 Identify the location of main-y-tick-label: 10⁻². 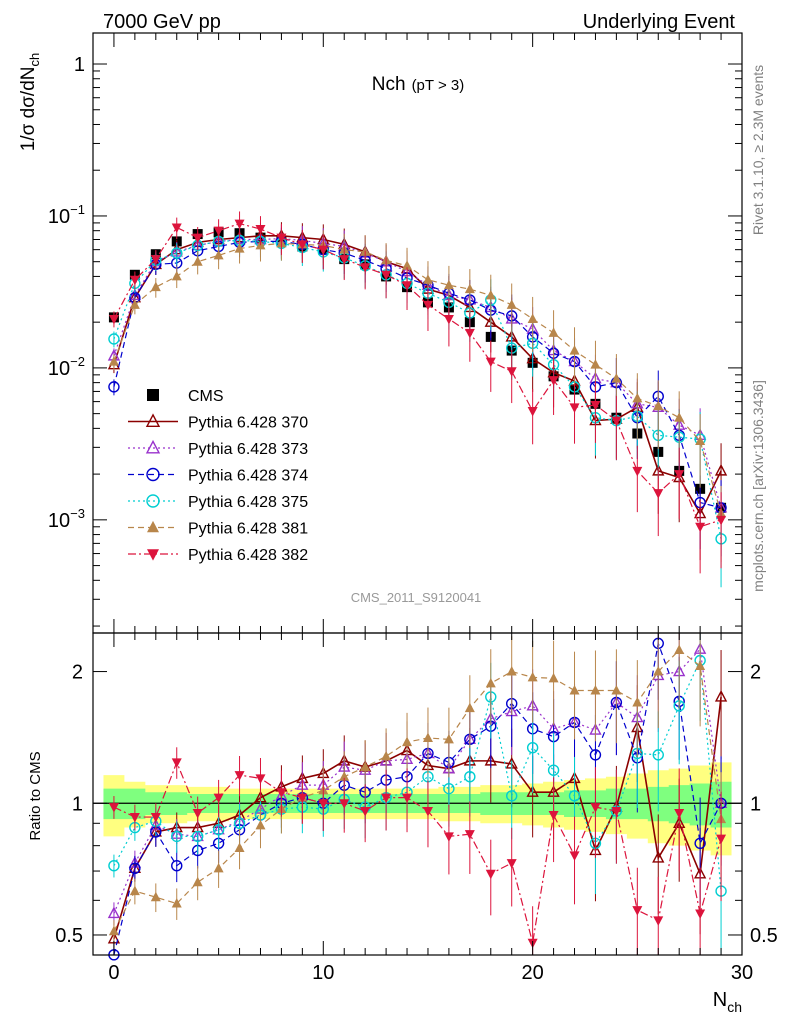
(66, 367).